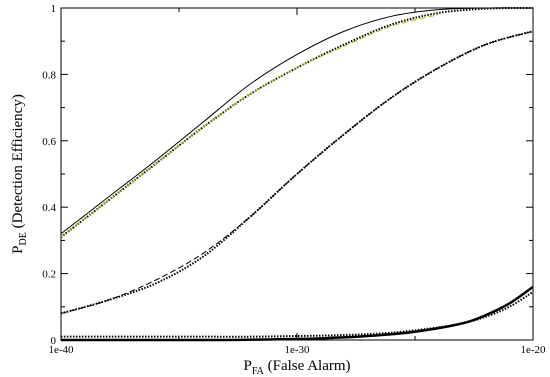  What do you see at coordinates (533, 350) in the screenshot?
I see `x-tick-label: 1e-20` at bounding box center [533, 350].